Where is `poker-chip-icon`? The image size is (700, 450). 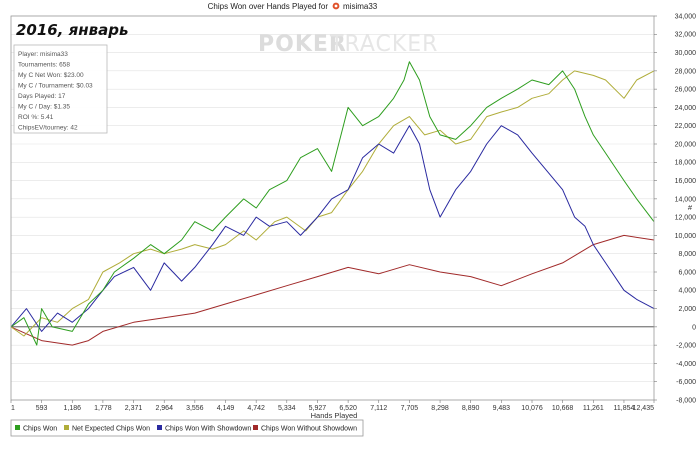 poker-chip-icon is located at coordinates (336, 6).